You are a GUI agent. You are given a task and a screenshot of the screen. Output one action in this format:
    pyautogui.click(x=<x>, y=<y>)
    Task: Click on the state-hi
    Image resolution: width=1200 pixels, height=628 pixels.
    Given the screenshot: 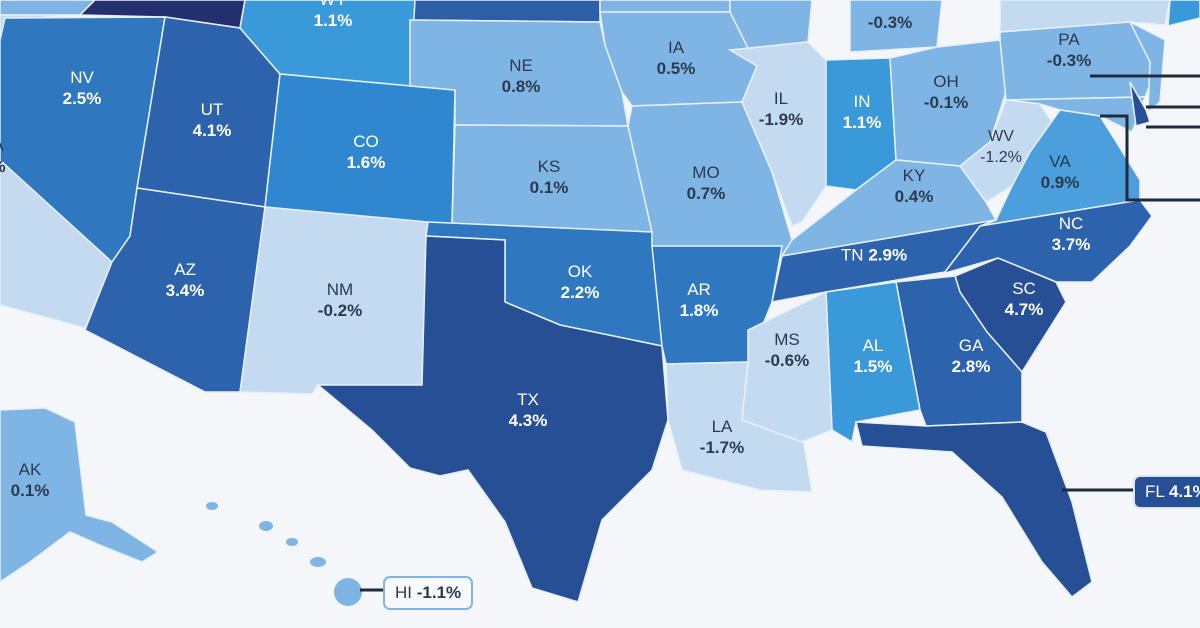 What is the action you would take?
    pyautogui.click(x=284, y=554)
    